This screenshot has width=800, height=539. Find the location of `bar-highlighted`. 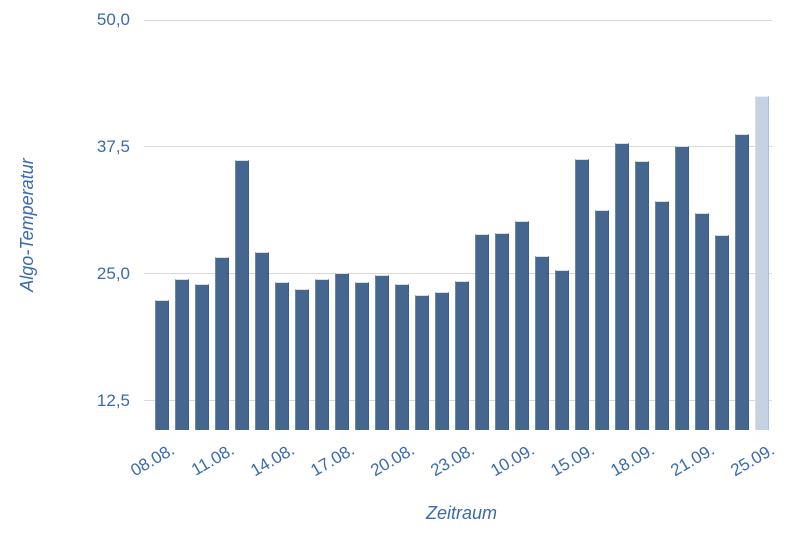

bar-highlighted is located at coordinates (762, 263).